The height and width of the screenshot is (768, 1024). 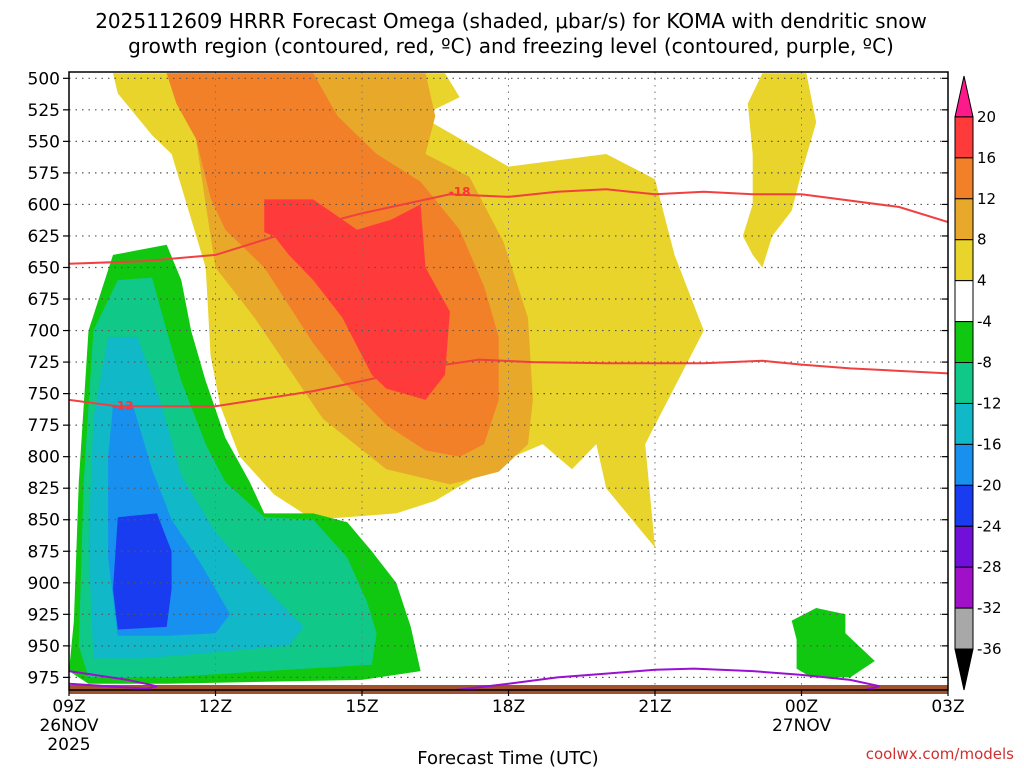 I want to click on dgz-contour-label-0: -18, so click(x=460, y=192).